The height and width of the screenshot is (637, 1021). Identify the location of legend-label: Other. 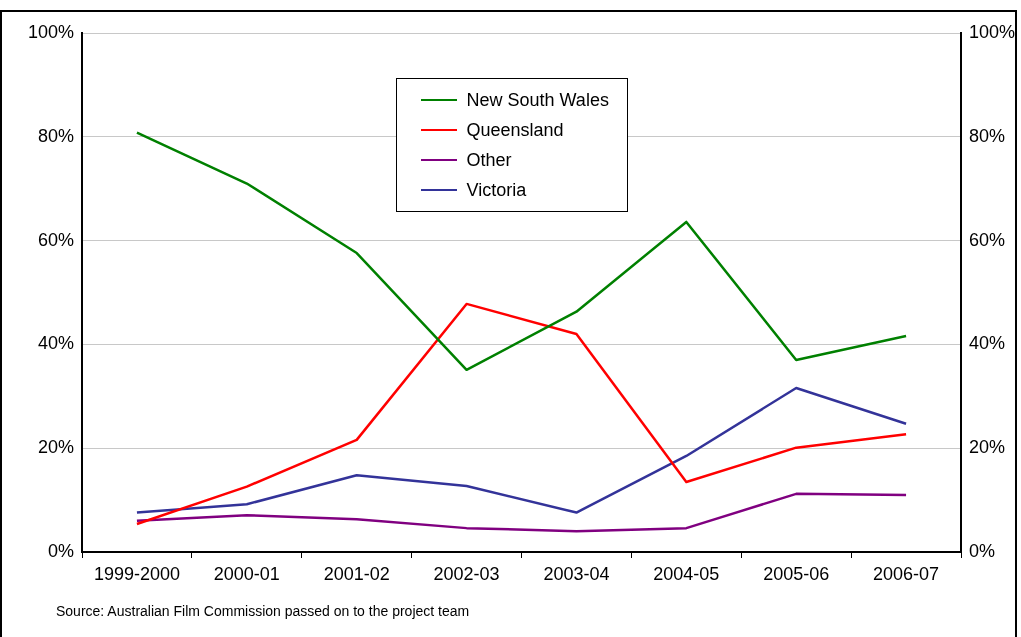
(489, 160).